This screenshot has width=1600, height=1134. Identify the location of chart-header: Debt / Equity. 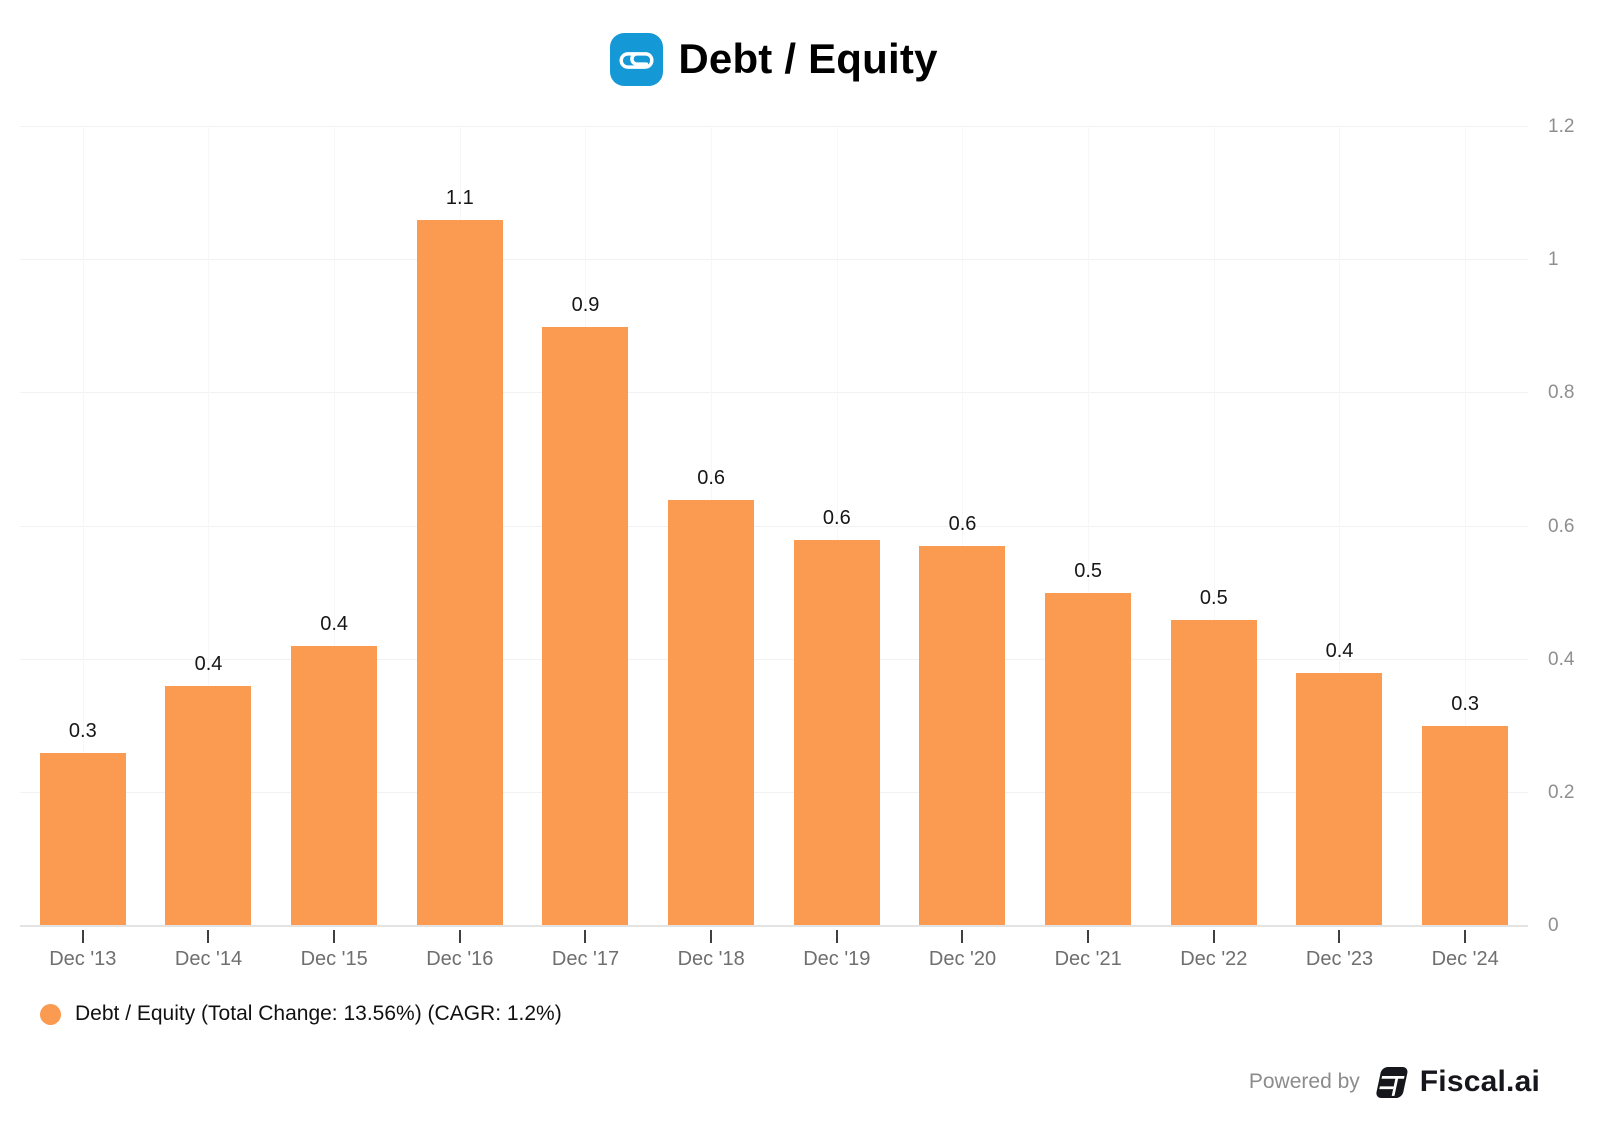
(774, 59).